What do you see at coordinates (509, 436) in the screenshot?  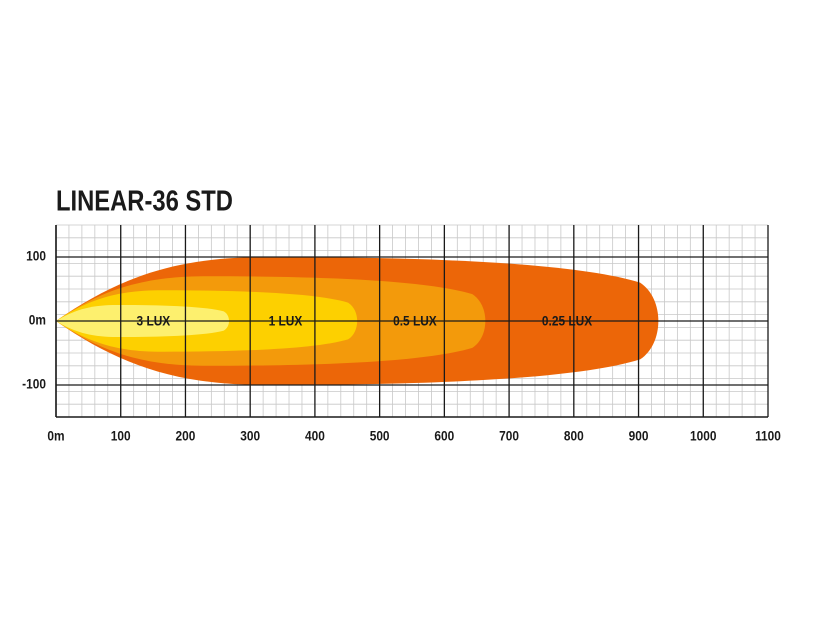 I see `x-tick-label: 700` at bounding box center [509, 436].